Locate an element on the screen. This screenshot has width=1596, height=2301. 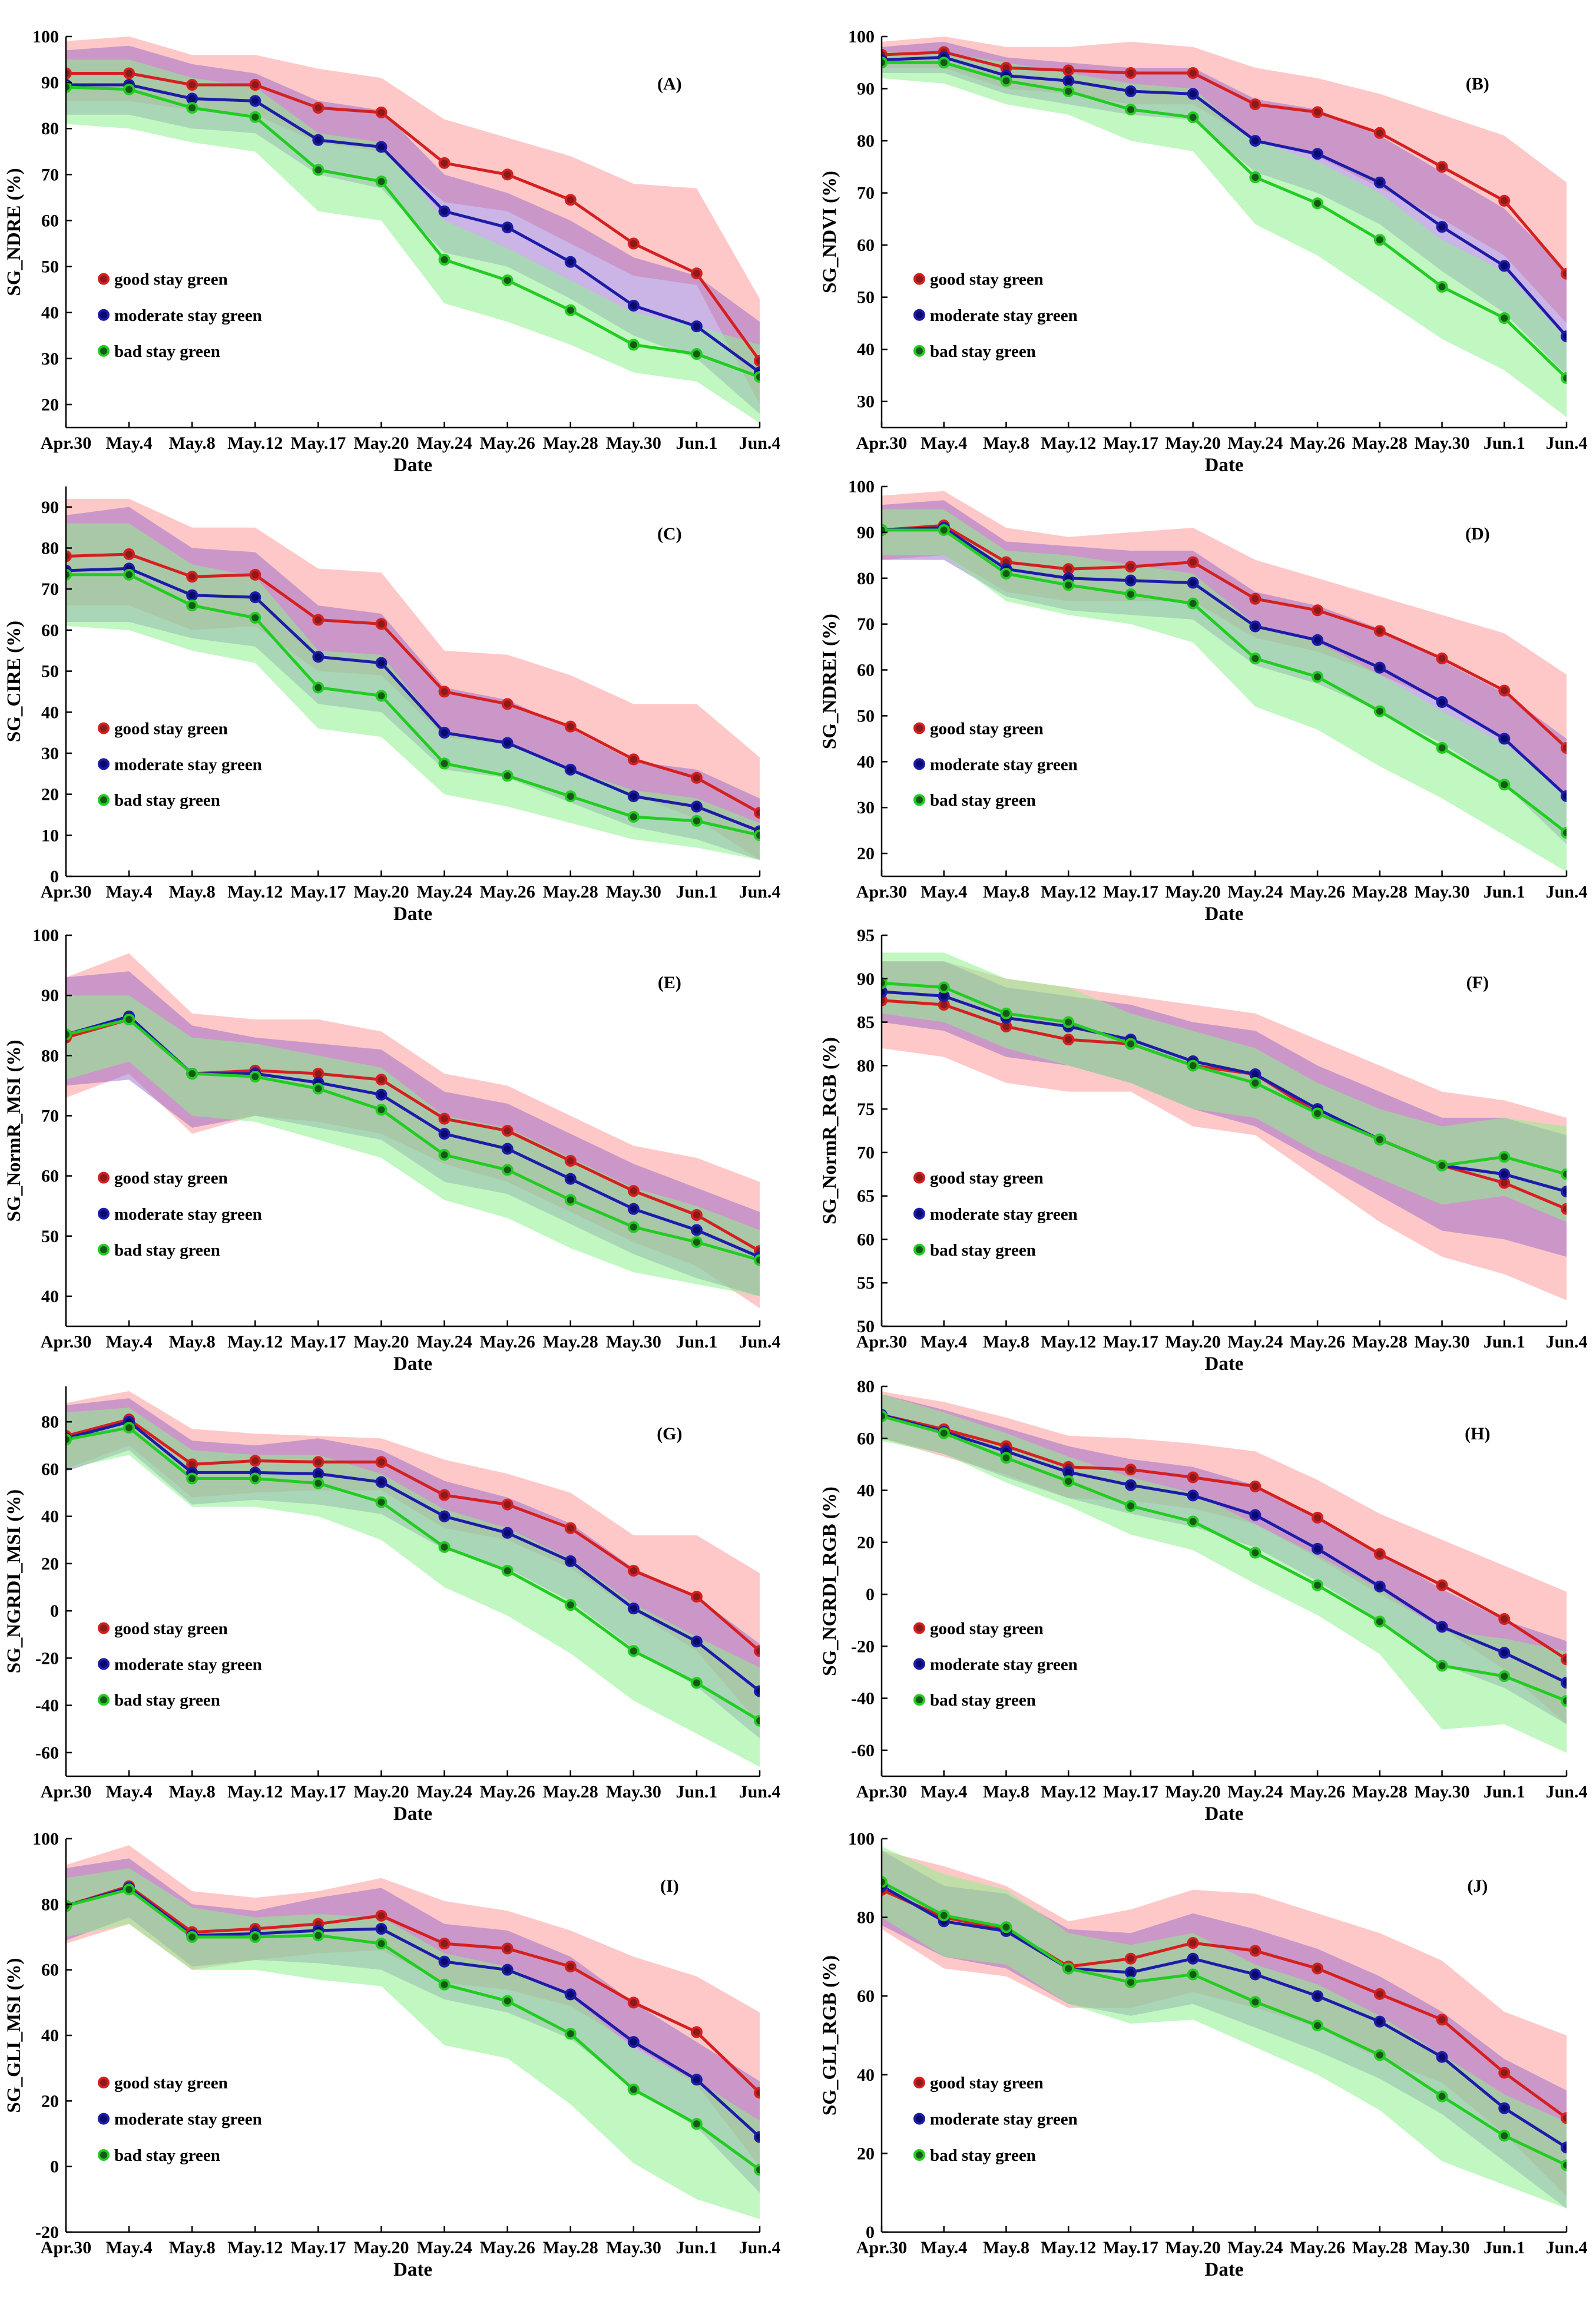
y-tick-label: 30 is located at coordinates (866, 402).